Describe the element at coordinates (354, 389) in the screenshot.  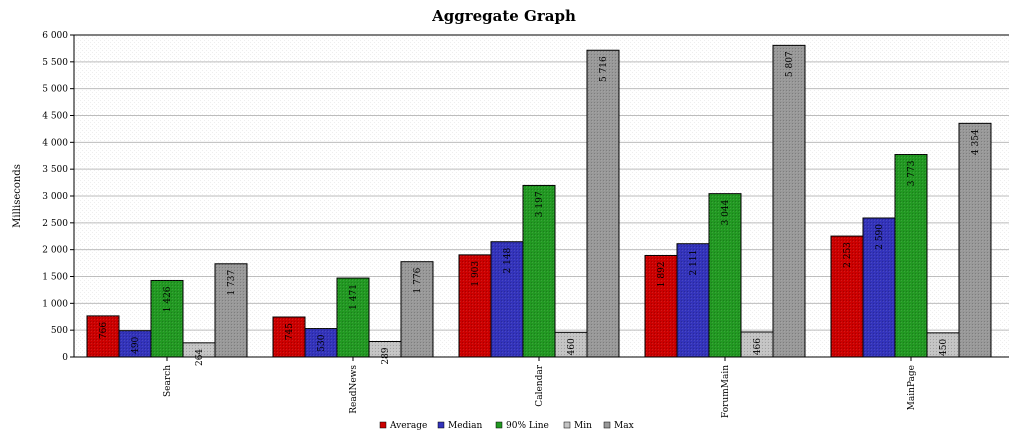
I see `x-category-label: ReadNews` at that location.